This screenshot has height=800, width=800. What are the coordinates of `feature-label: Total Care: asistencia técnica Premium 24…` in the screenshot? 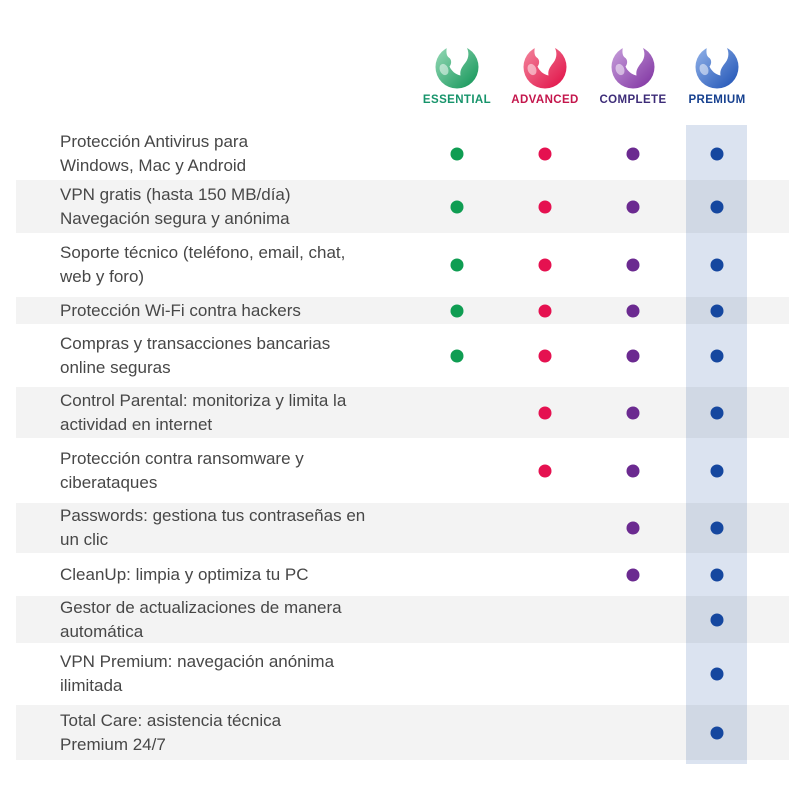 It's located at (171, 732).